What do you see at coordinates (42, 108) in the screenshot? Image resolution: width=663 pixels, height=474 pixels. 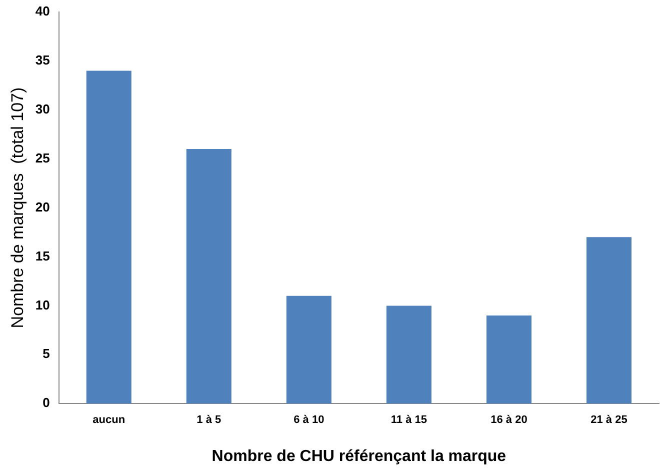 I see `y-tick-label: 30` at bounding box center [42, 108].